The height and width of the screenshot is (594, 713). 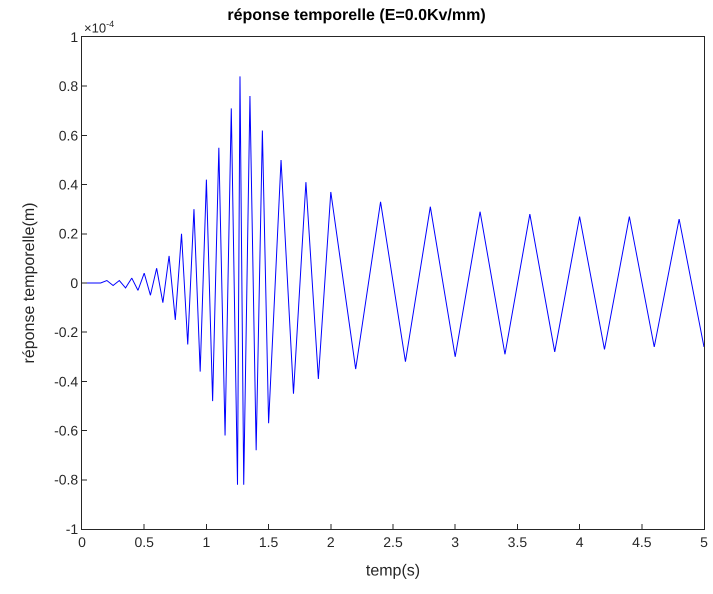 I want to click on y-tick-label: -0.4, so click(x=66, y=381).